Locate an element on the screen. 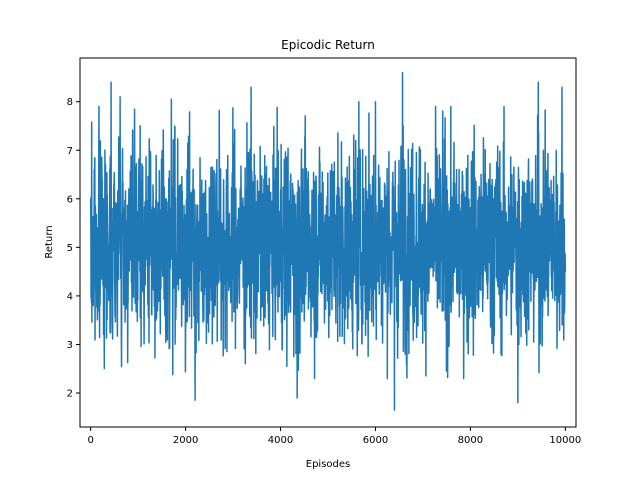 The width and height of the screenshot is (640, 480). x-tick-label: 2000 is located at coordinates (185, 440).